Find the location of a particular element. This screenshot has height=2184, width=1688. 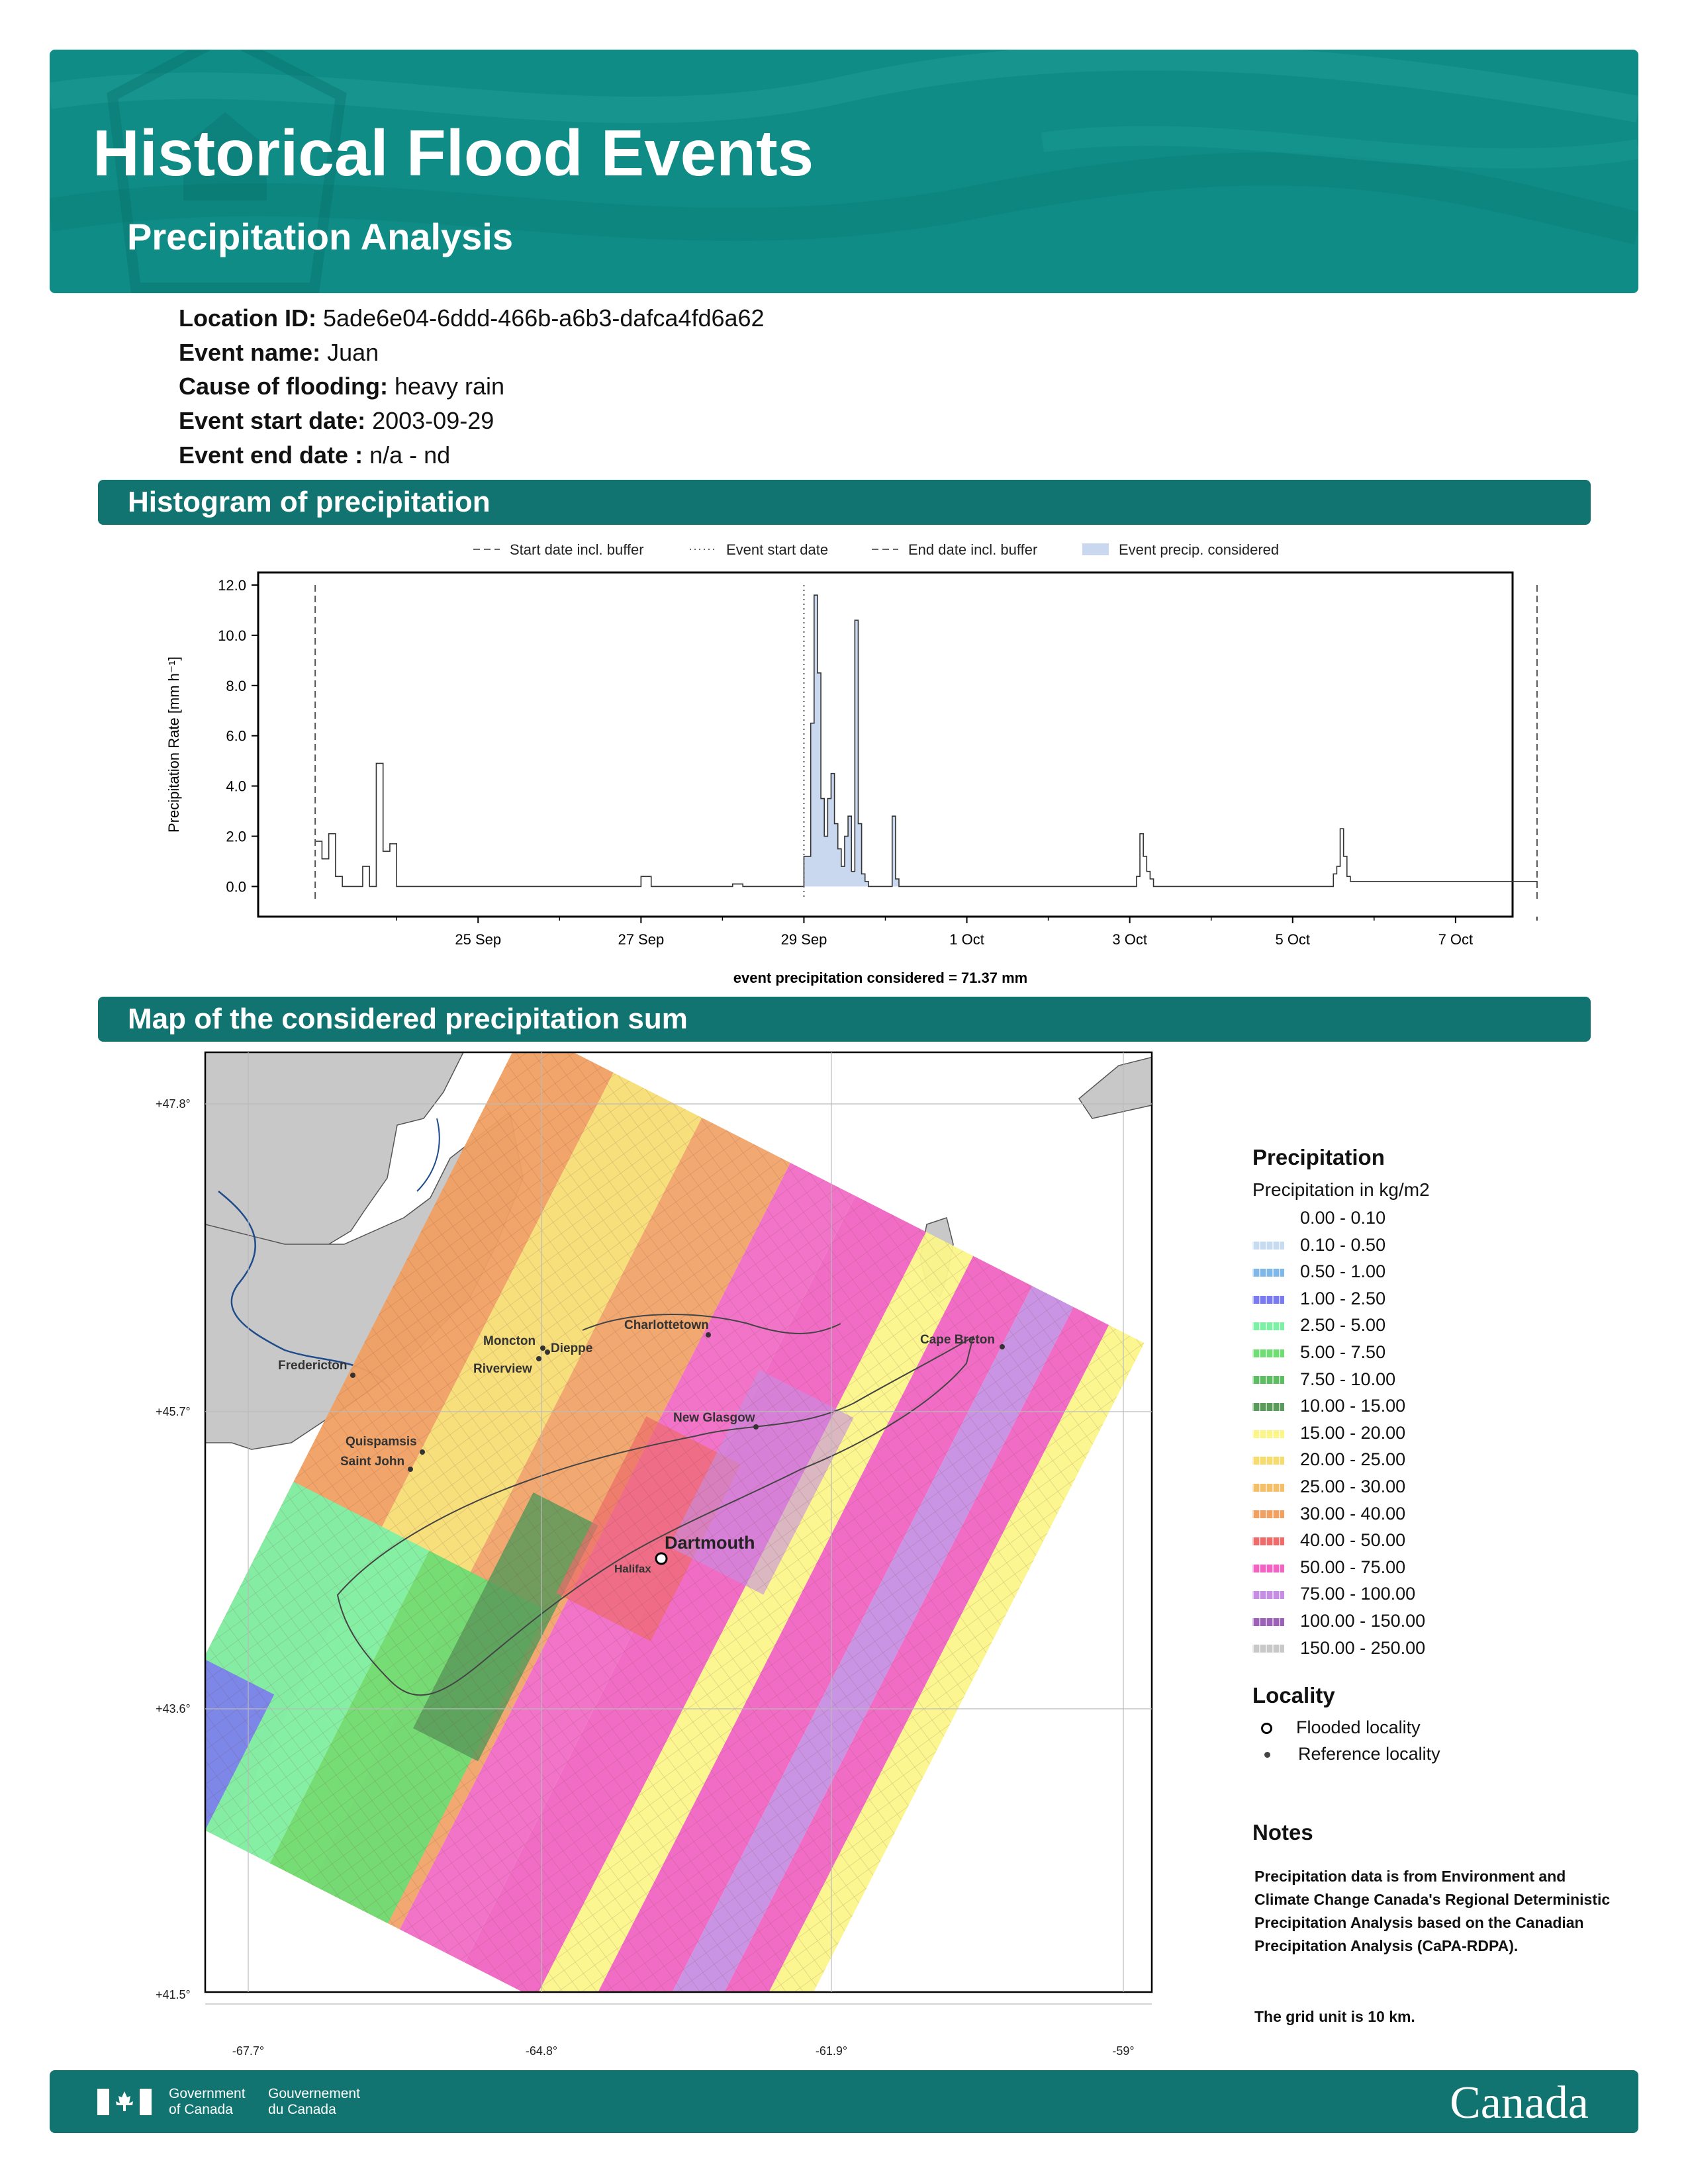

page-subtitle: Precipitation Analysis is located at coordinates (320, 236).